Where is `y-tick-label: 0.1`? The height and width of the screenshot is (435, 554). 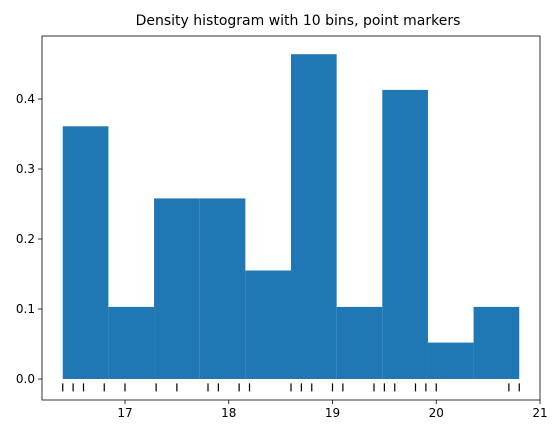 y-tick-label: 0.1 is located at coordinates (25, 309).